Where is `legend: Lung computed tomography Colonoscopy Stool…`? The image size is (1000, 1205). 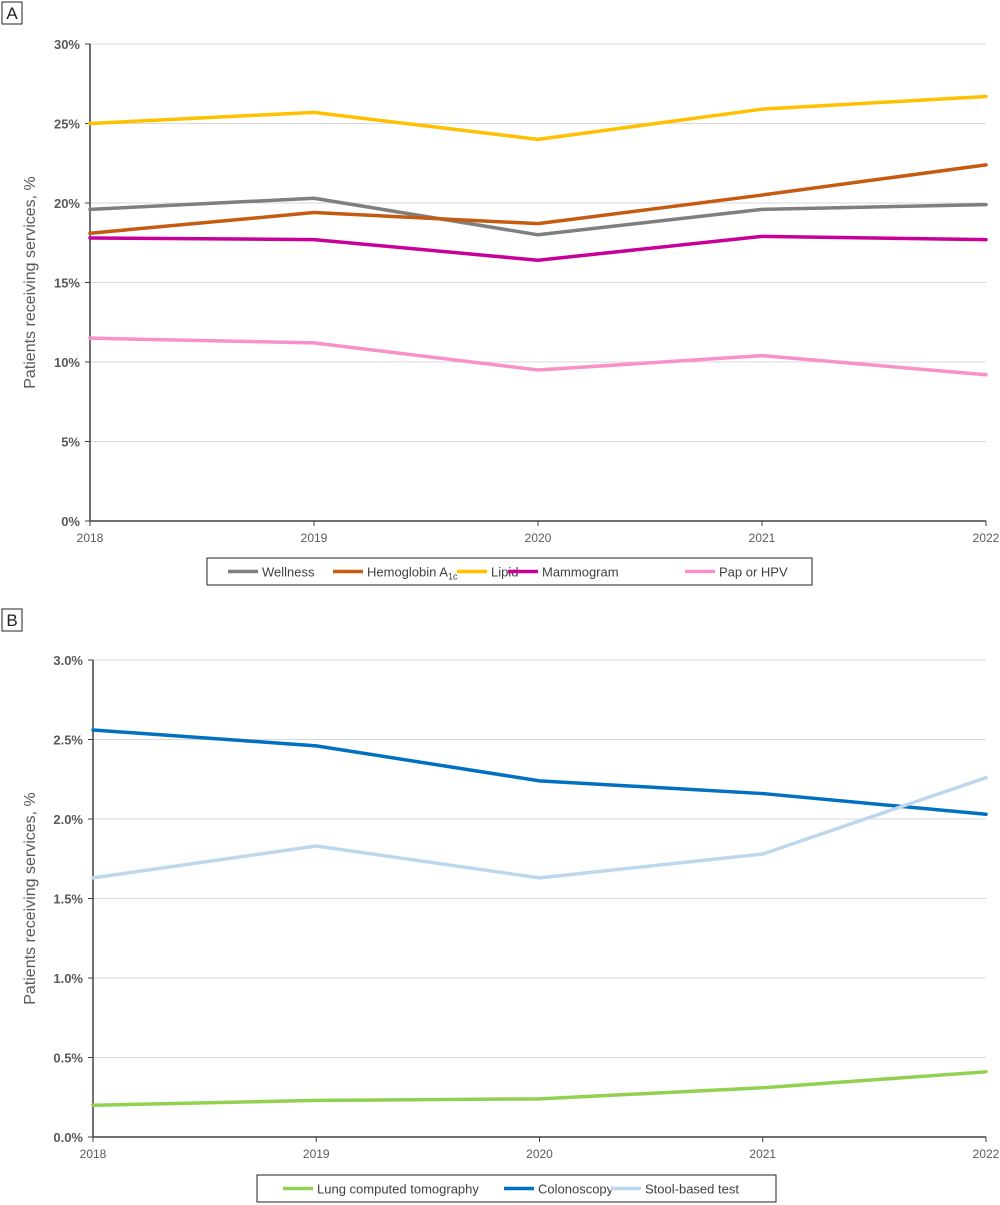 legend: Lung computed tomography Colonoscopy Stool… is located at coordinates (516, 1188).